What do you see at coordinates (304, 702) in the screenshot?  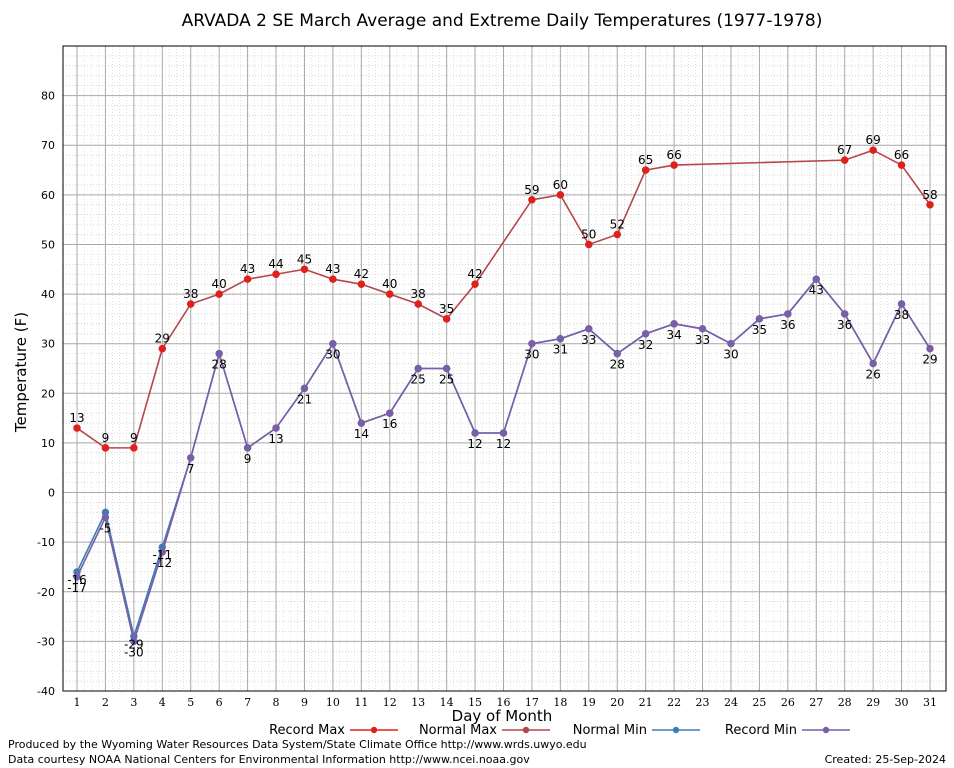 I see `x-tick-label: 9` at bounding box center [304, 702].